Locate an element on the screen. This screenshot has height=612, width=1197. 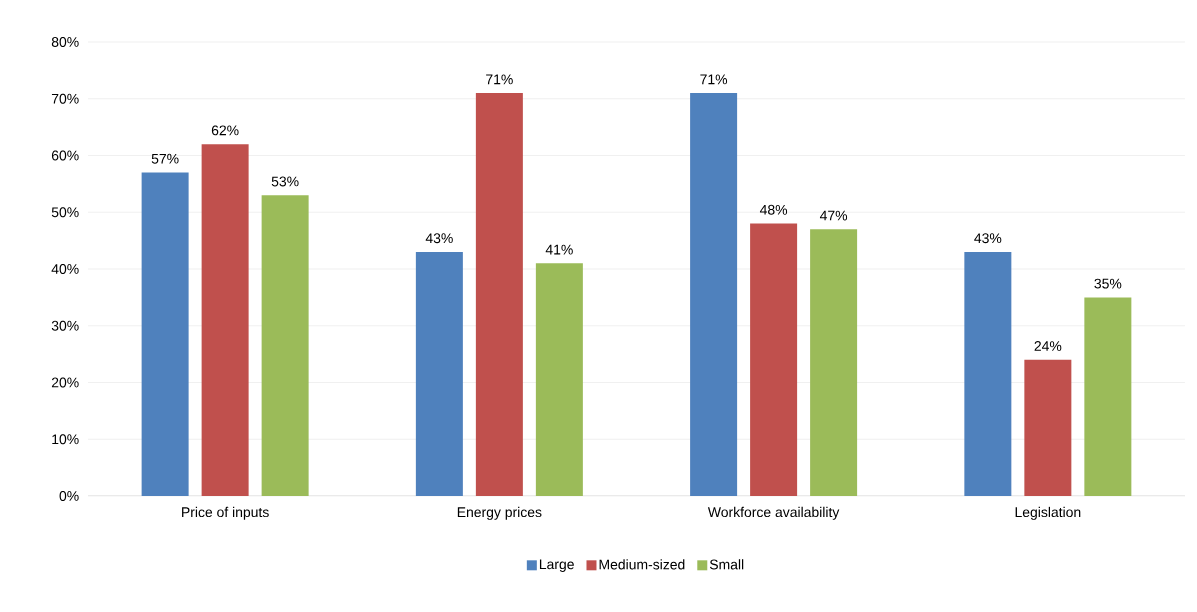
data-label: 48% is located at coordinates (773, 209).